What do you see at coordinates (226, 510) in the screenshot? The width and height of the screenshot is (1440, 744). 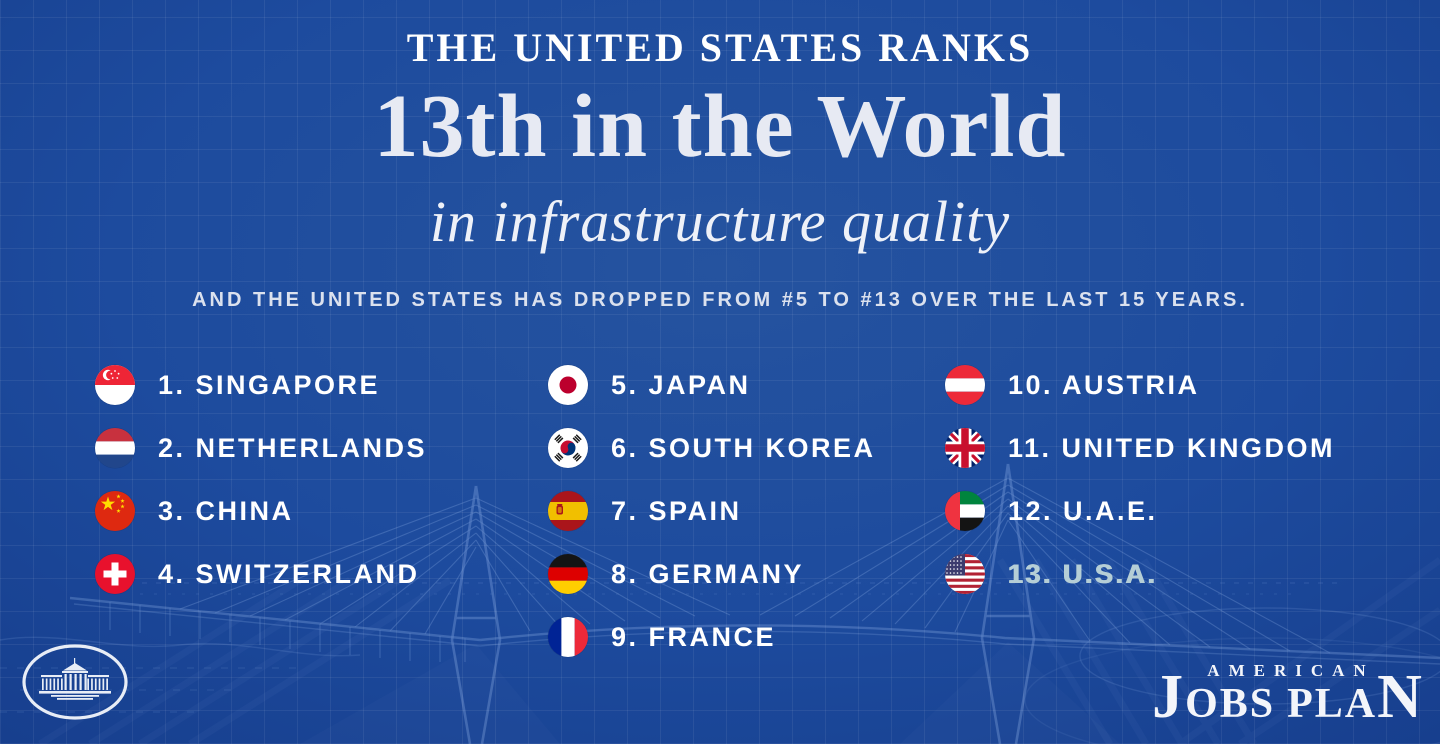 I see `country-label: 3. CHINA` at bounding box center [226, 510].